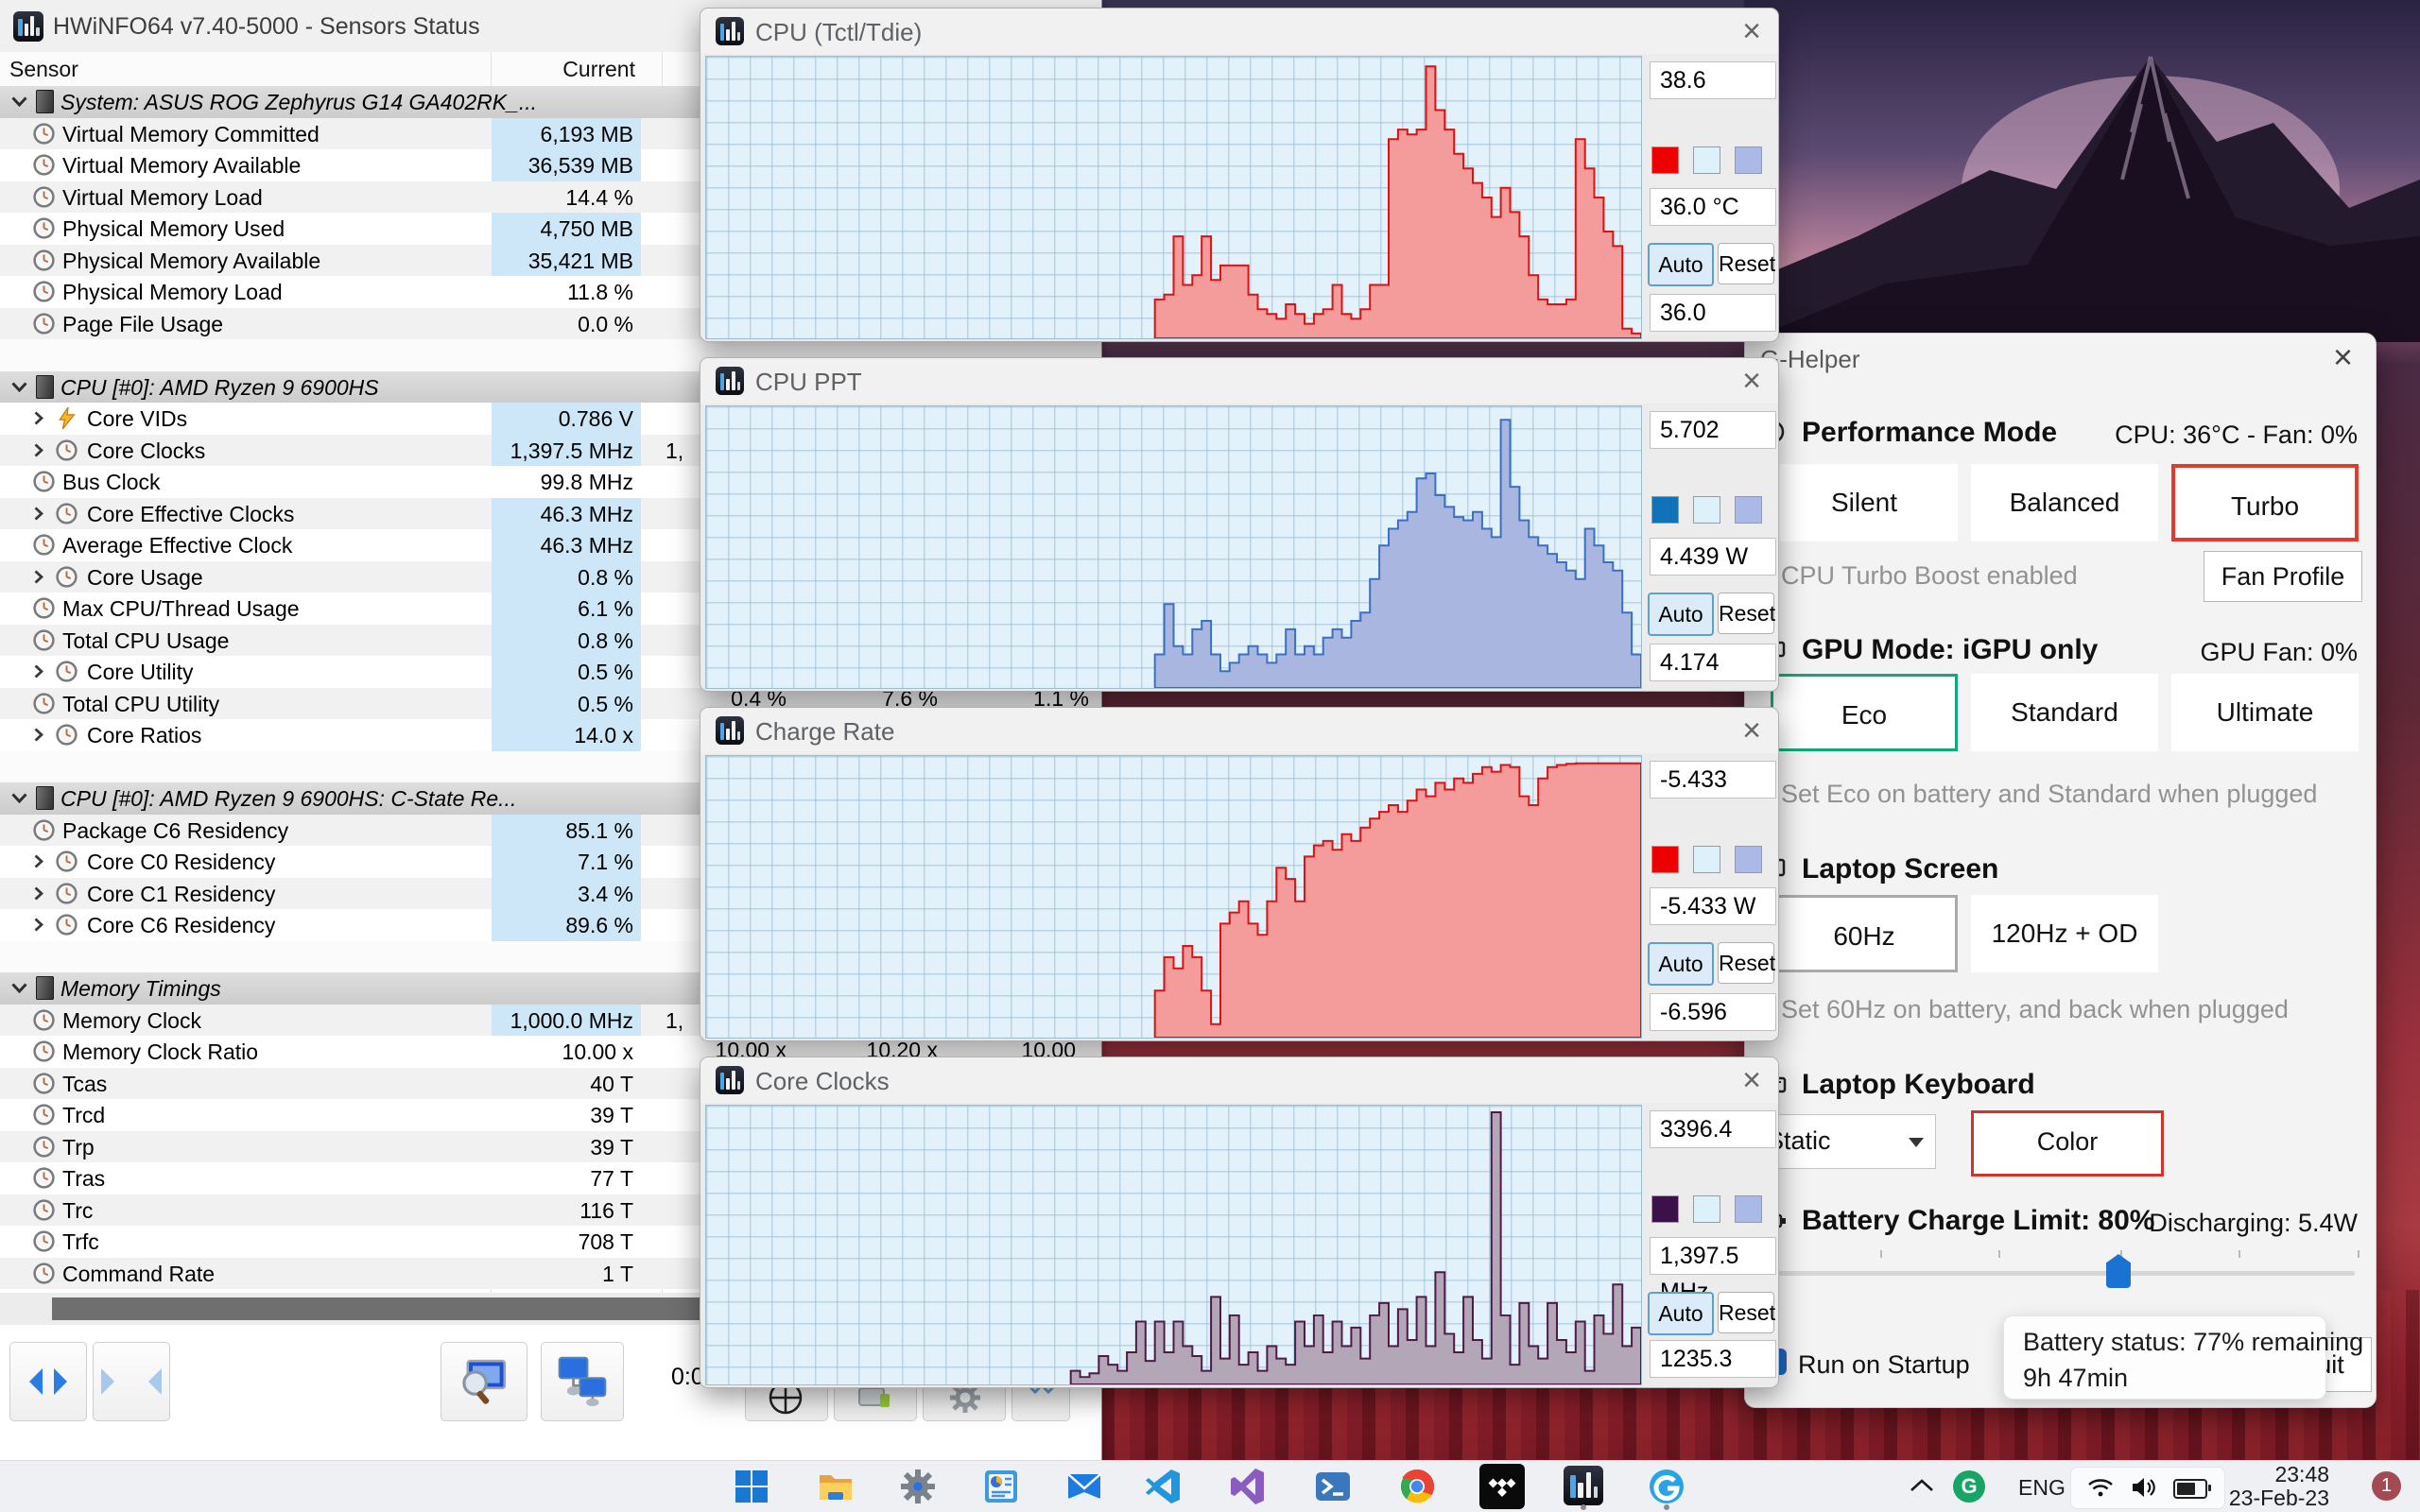 The width and height of the screenshot is (2420, 1512). I want to click on settings-taskbar-icon, so click(918, 1486).